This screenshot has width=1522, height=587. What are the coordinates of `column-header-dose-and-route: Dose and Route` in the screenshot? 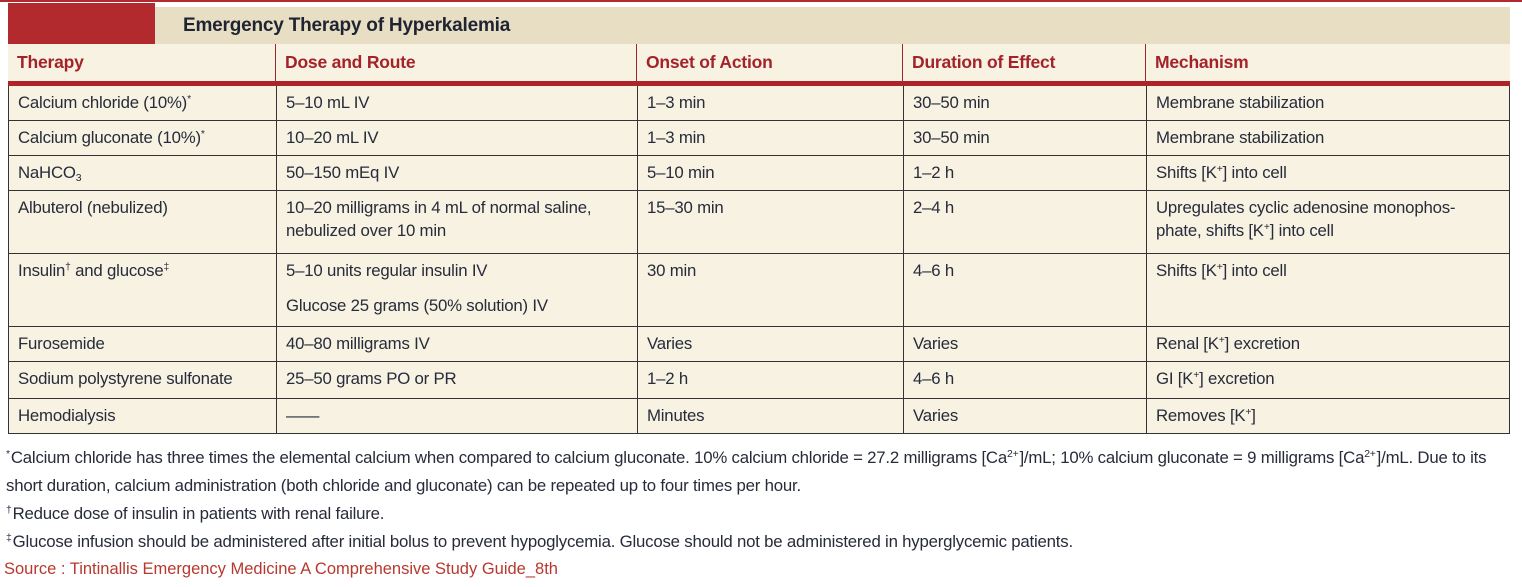 It's located at (455, 62).